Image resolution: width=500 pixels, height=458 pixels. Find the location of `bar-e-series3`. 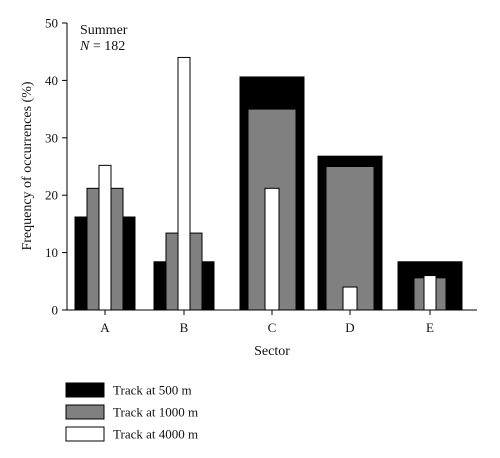

bar-e-series3 is located at coordinates (430, 293).